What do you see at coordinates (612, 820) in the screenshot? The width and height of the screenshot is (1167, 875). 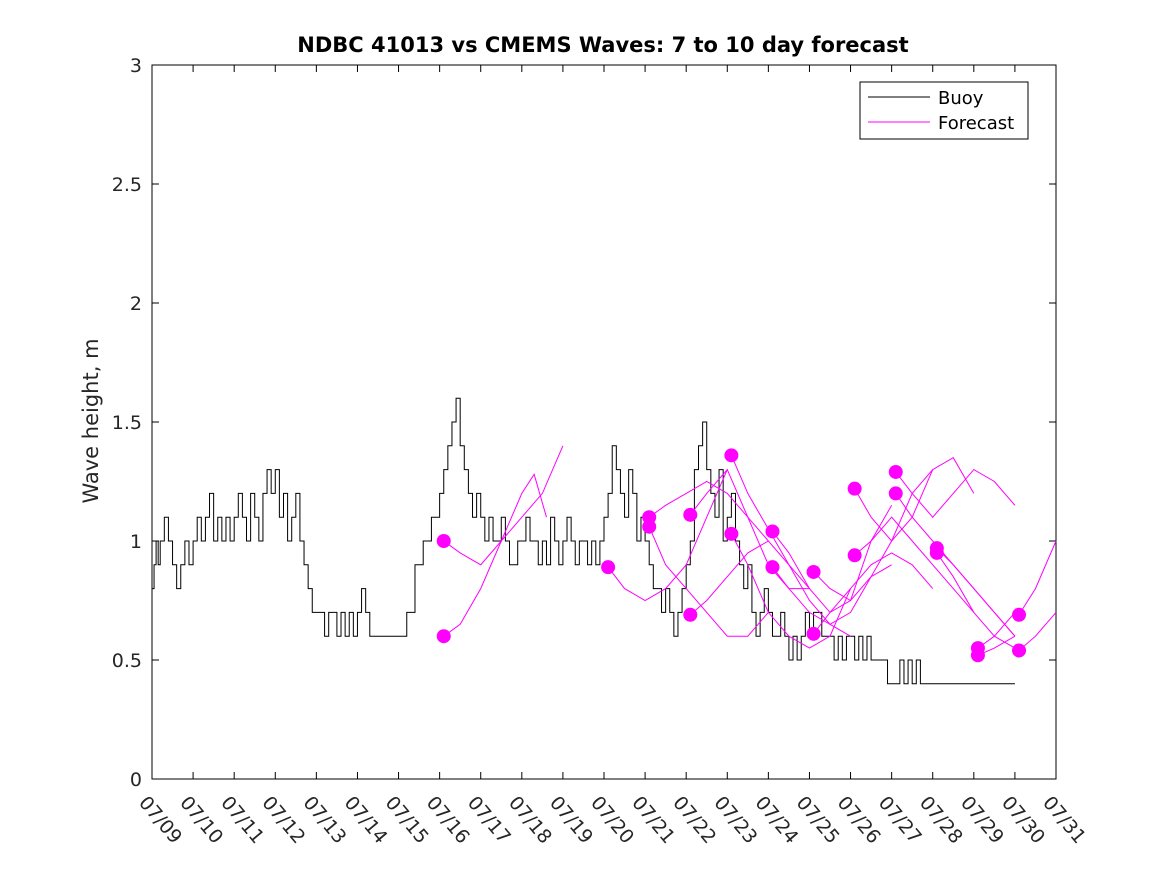 I see `x-tick-label: 07/20` at bounding box center [612, 820].